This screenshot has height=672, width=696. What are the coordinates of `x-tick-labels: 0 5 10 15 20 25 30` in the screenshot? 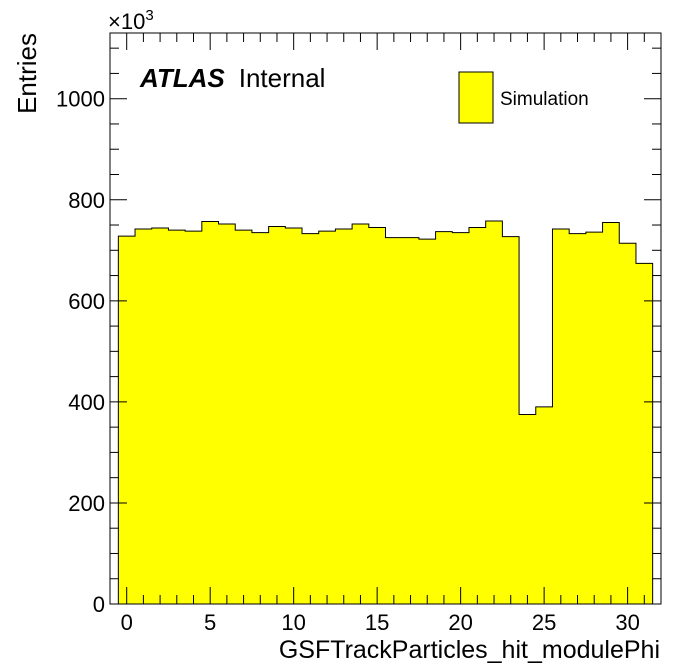 It's located at (380, 622).